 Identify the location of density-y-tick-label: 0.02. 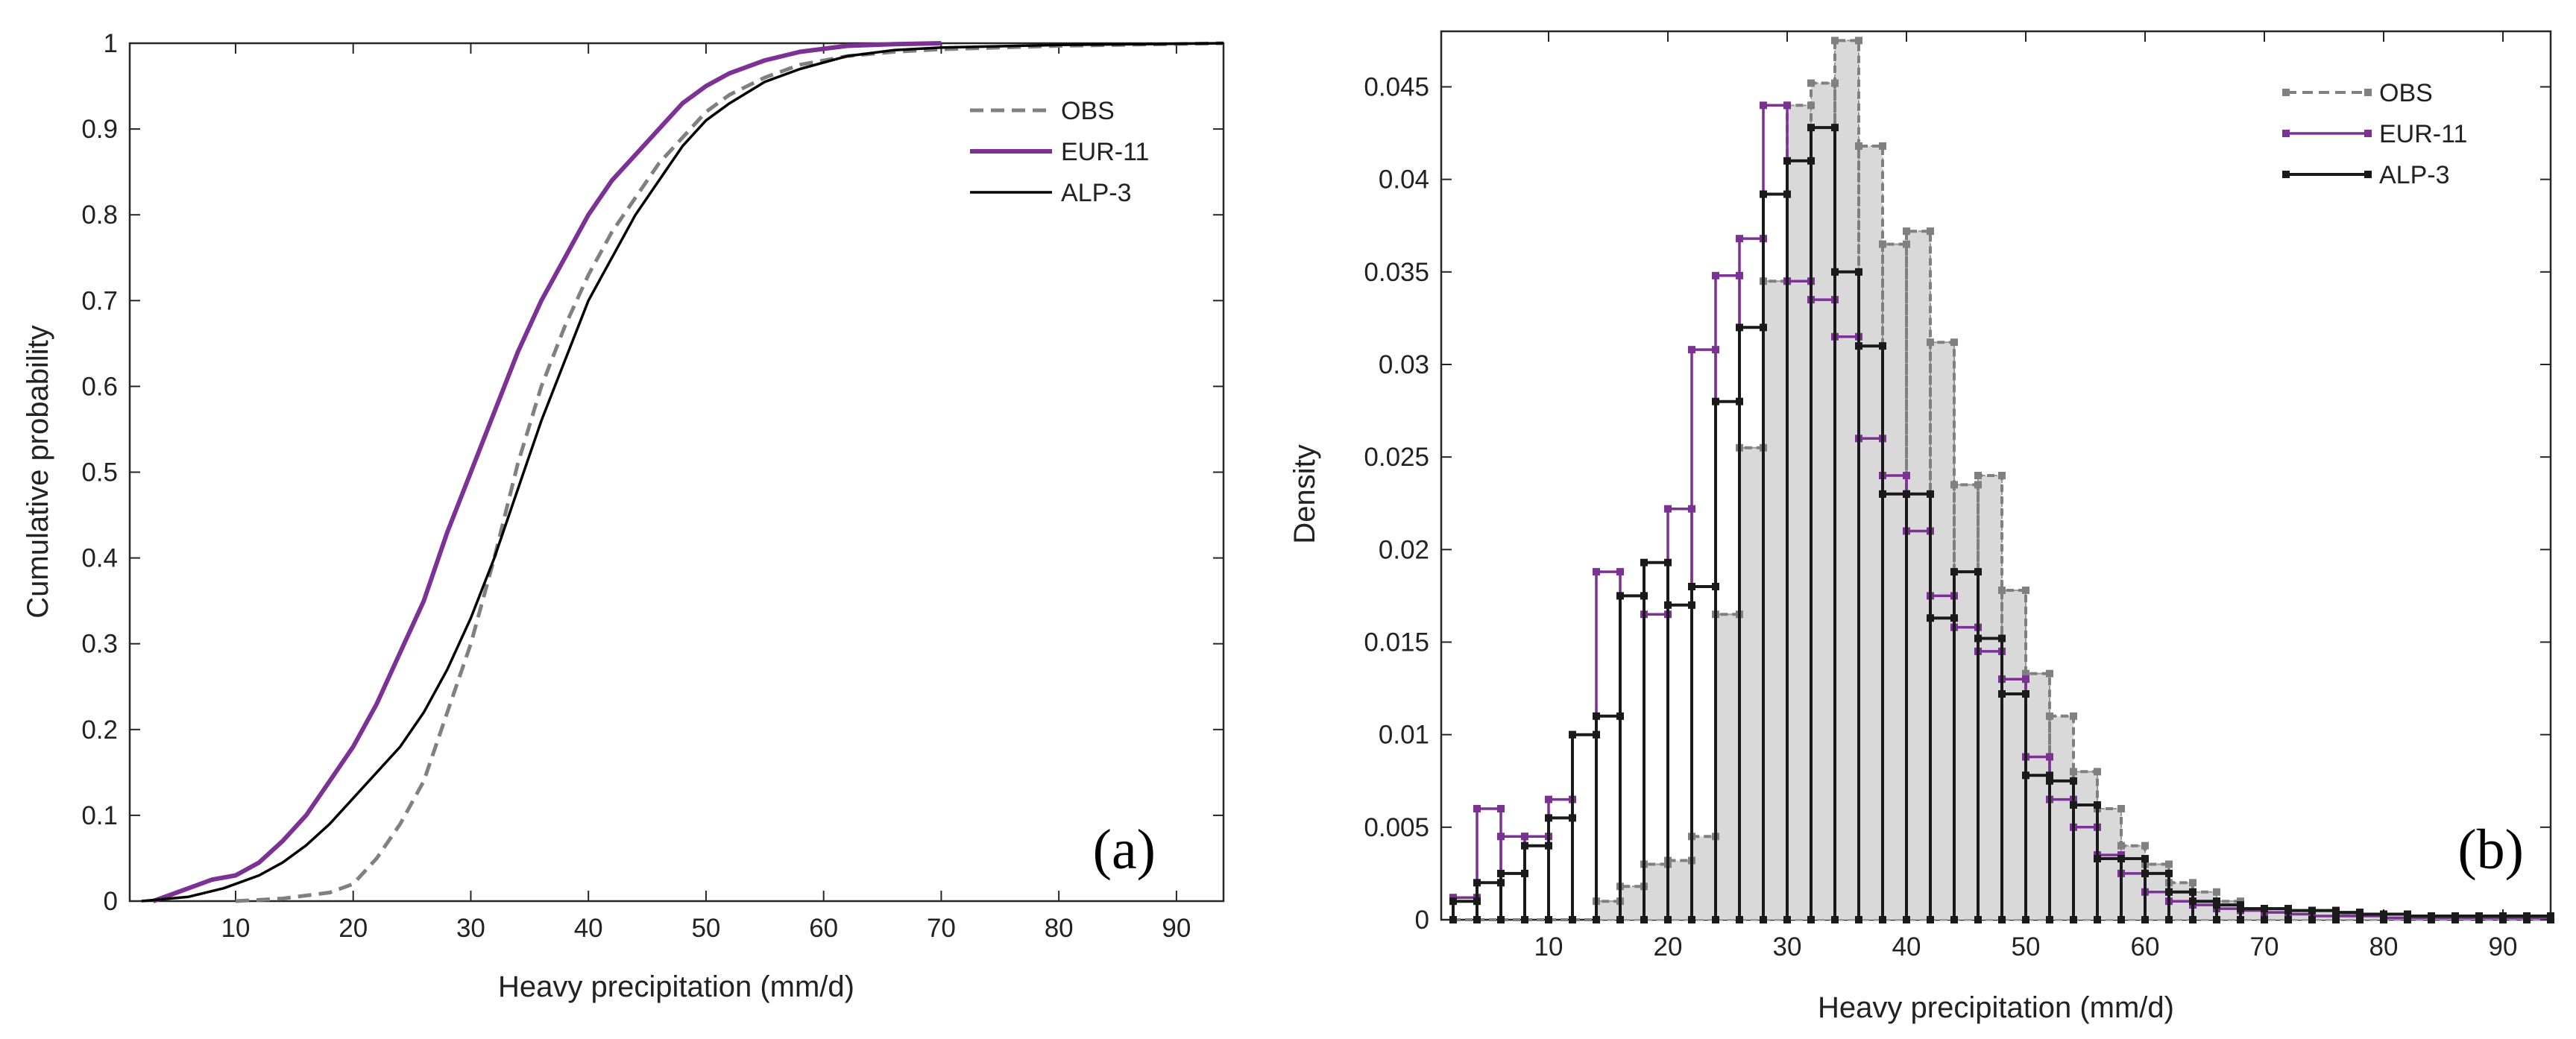
(1404, 549).